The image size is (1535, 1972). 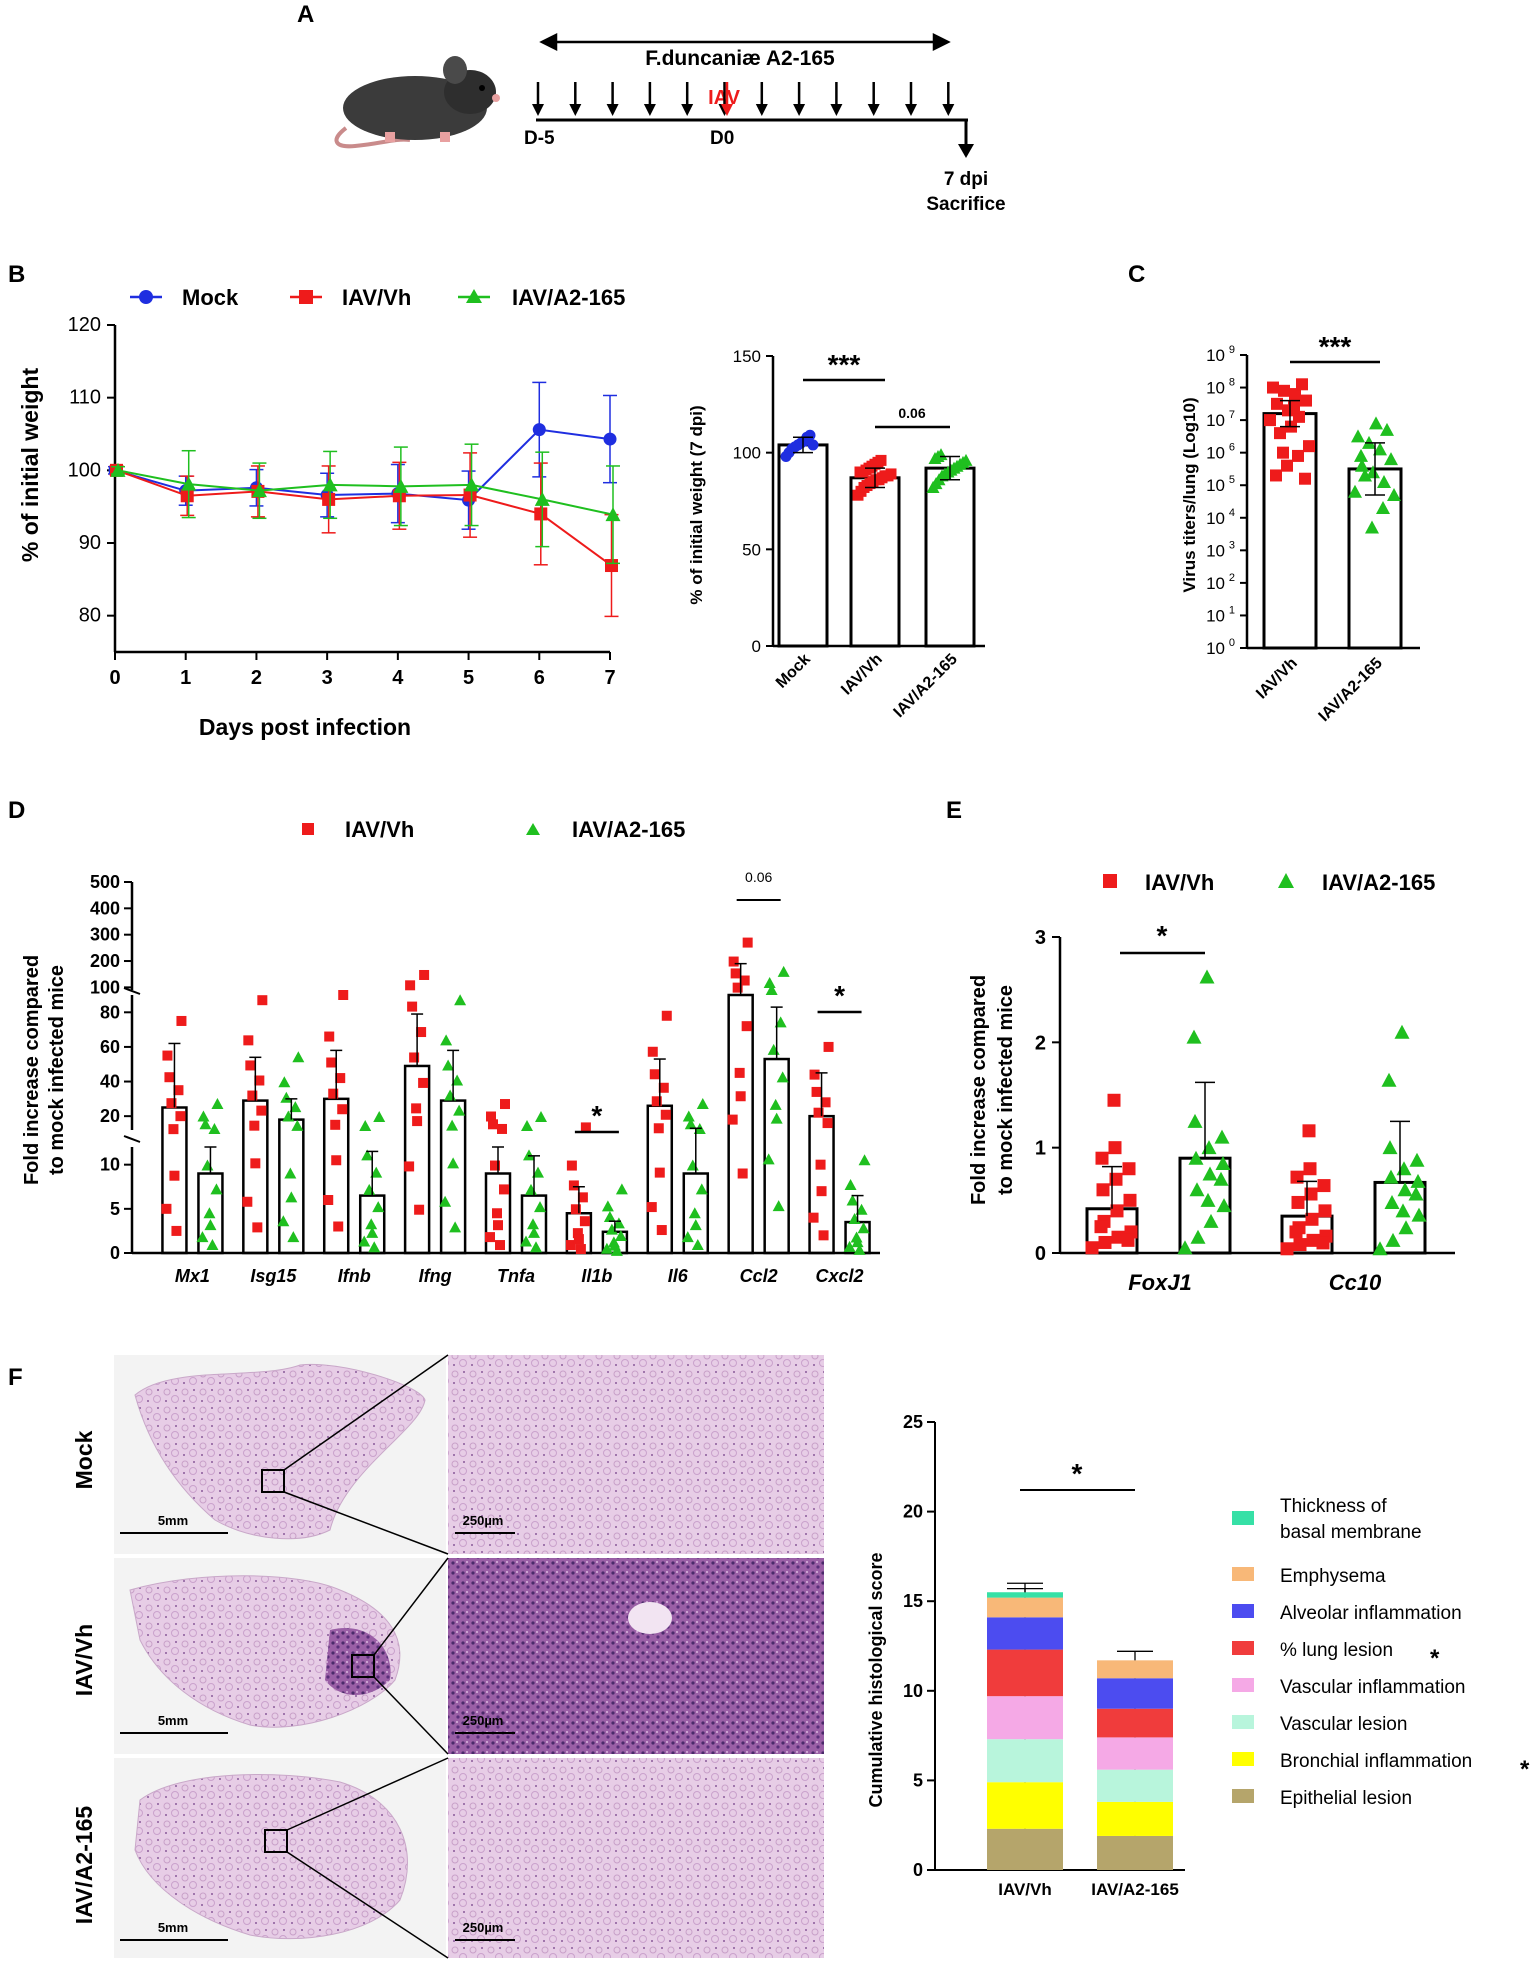 What do you see at coordinates (256, 678) in the screenshot?
I see `b-line-xtick-label-2: 2` at bounding box center [256, 678].